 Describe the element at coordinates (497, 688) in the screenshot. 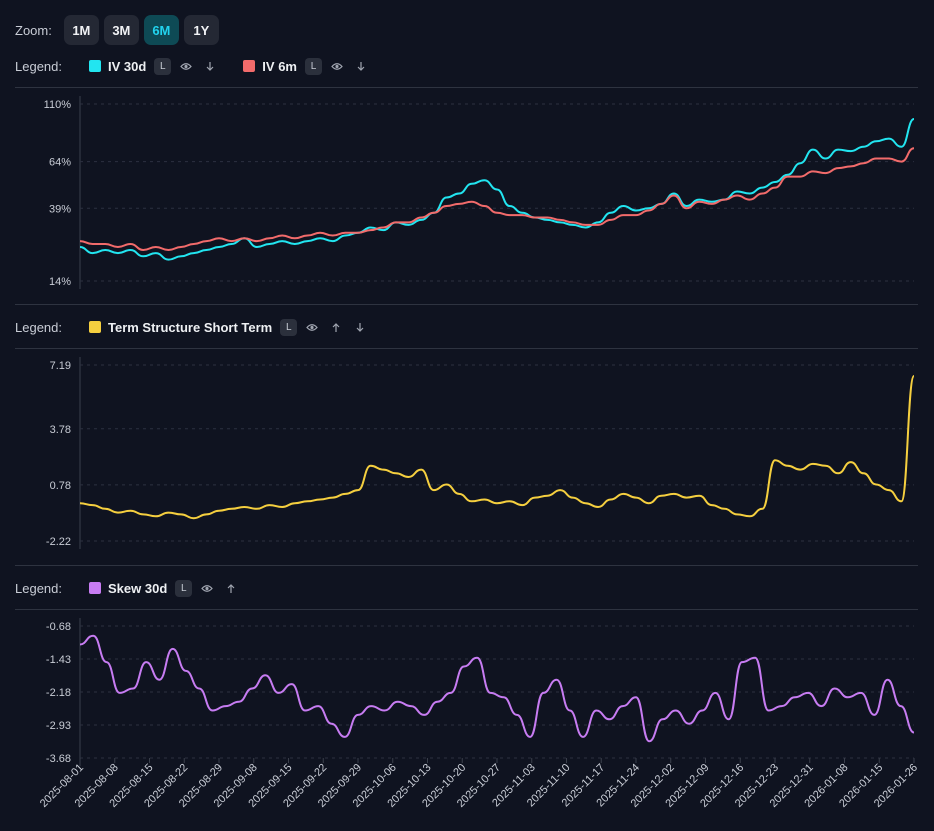

I see `series-line-skew-30d` at that location.